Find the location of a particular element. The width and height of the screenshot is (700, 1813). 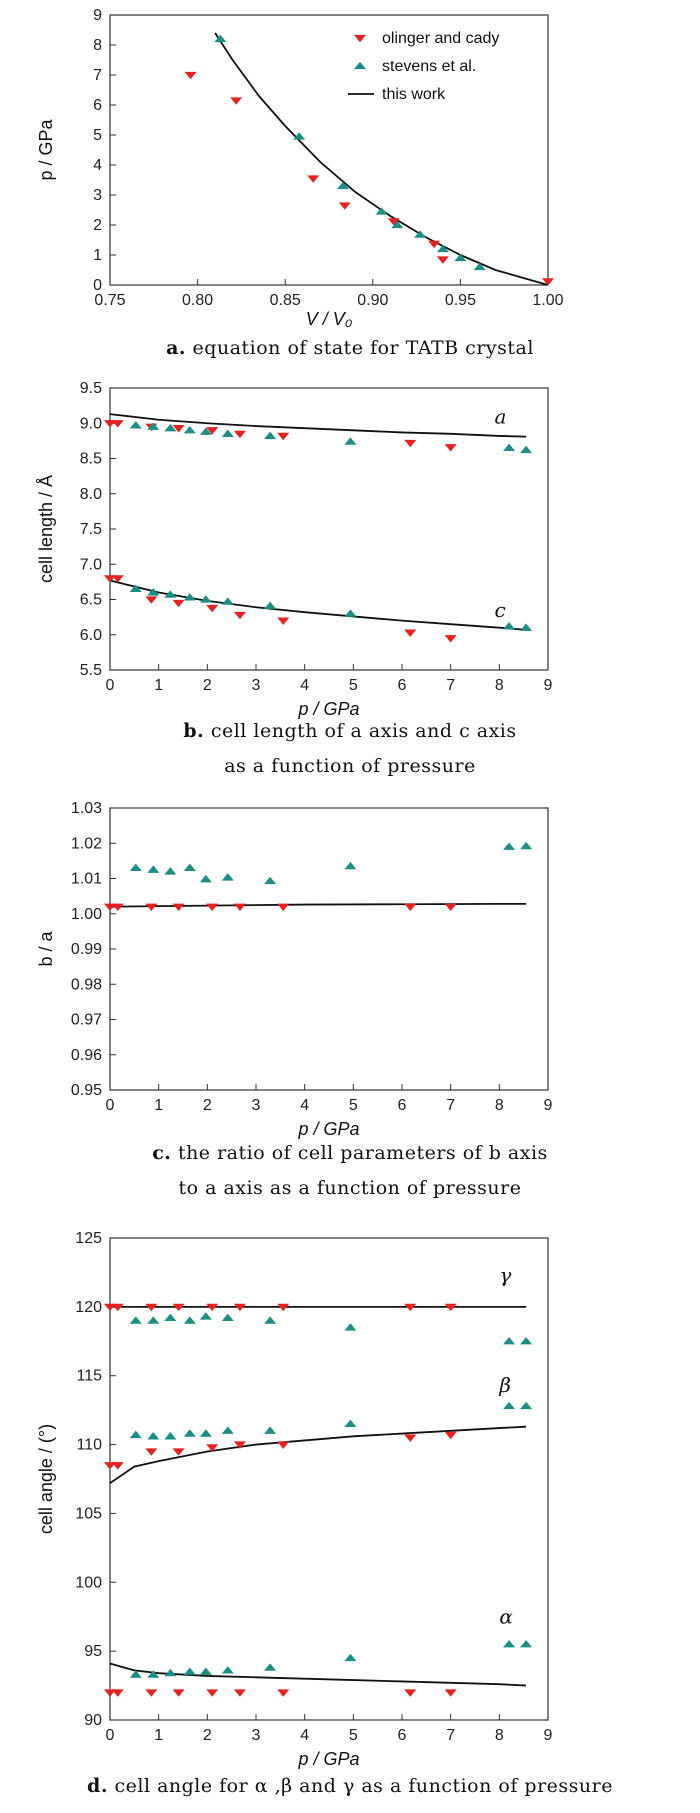

x-tick-label: 3 is located at coordinates (256, 1735).